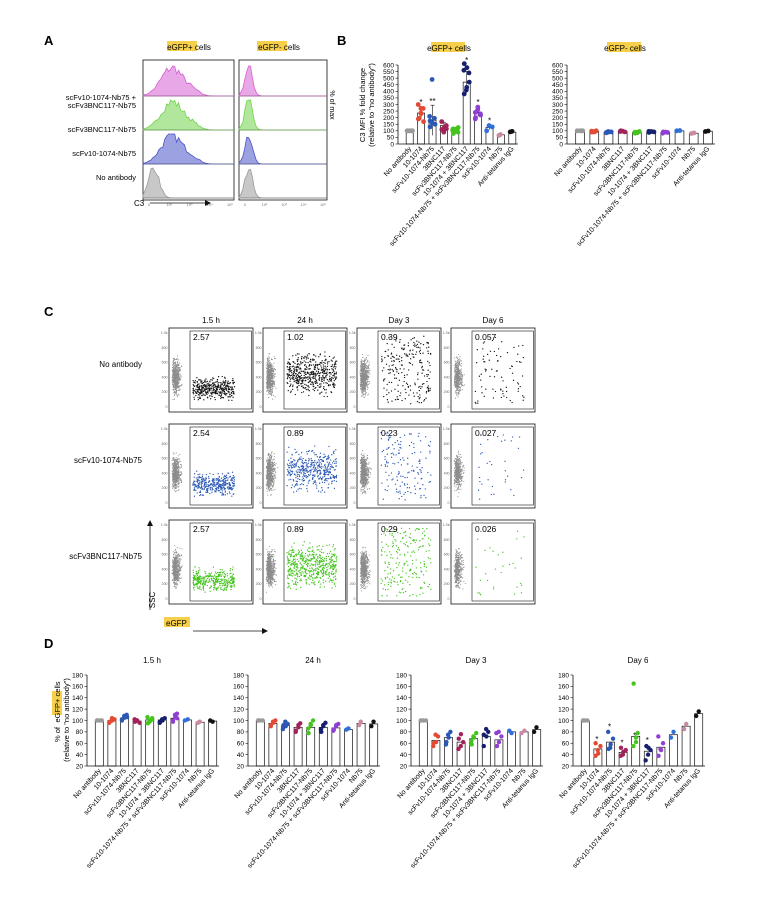  What do you see at coordinates (331, 105) in the screenshot?
I see `panel-a-ylabel: % of max` at bounding box center [331, 105].